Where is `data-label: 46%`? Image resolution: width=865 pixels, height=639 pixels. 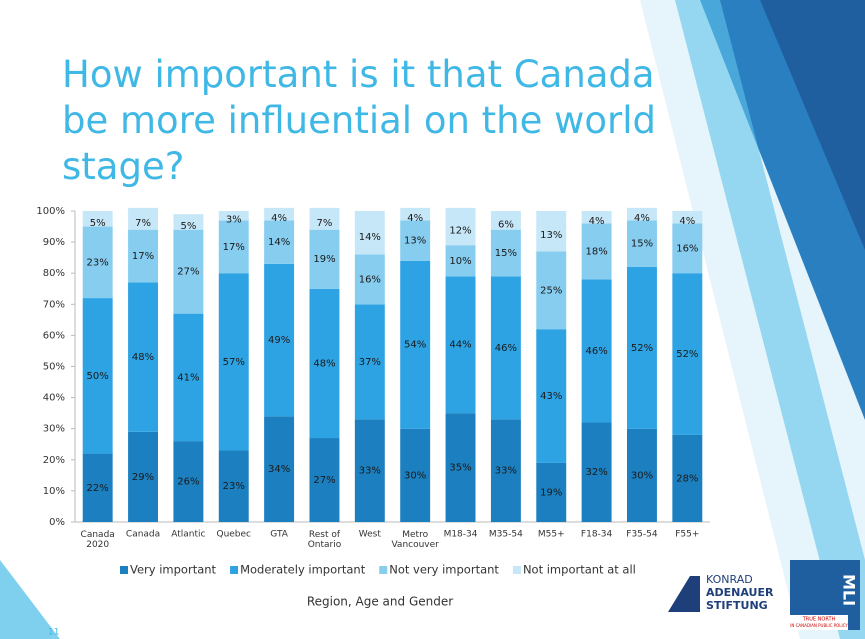 data-label: 46% is located at coordinates (506, 348).